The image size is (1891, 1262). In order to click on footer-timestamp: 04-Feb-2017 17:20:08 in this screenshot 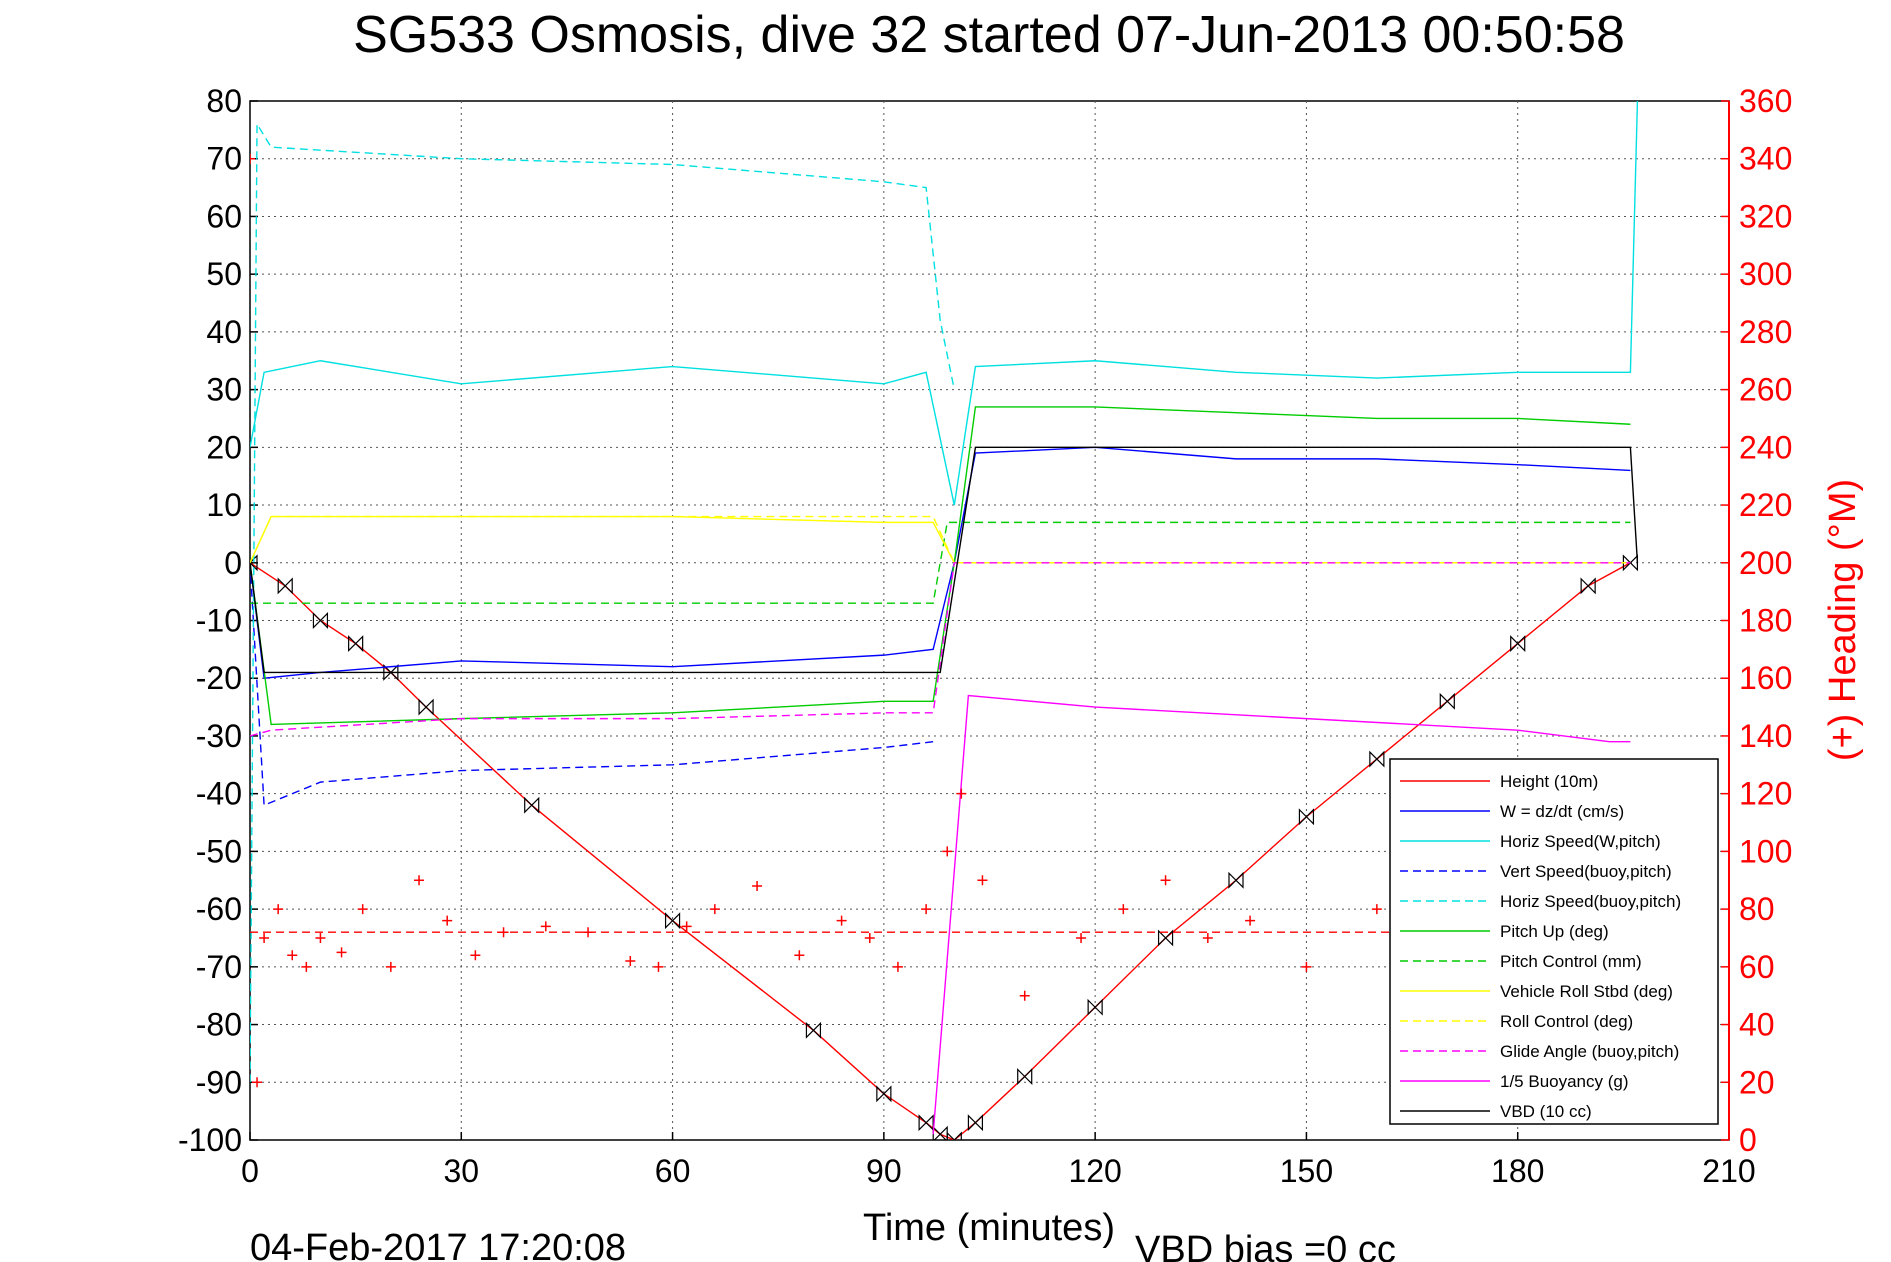, I will do `click(438, 1244)`.